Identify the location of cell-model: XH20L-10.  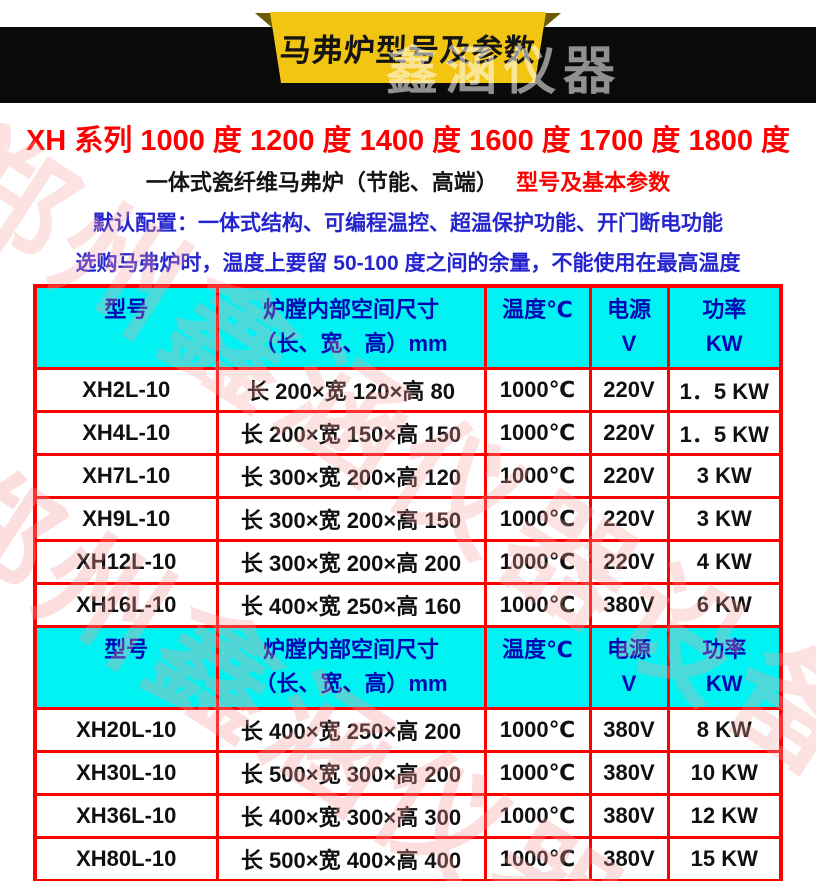
(126, 730).